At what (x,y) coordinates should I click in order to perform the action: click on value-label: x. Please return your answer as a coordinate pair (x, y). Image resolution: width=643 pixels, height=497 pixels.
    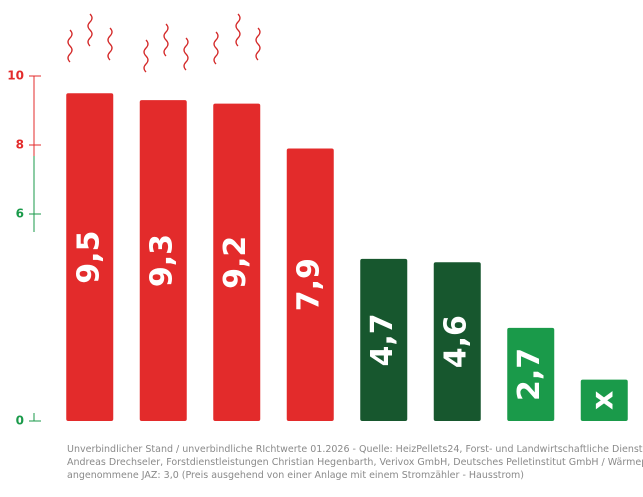
    Looking at the image, I should click on (603, 400).